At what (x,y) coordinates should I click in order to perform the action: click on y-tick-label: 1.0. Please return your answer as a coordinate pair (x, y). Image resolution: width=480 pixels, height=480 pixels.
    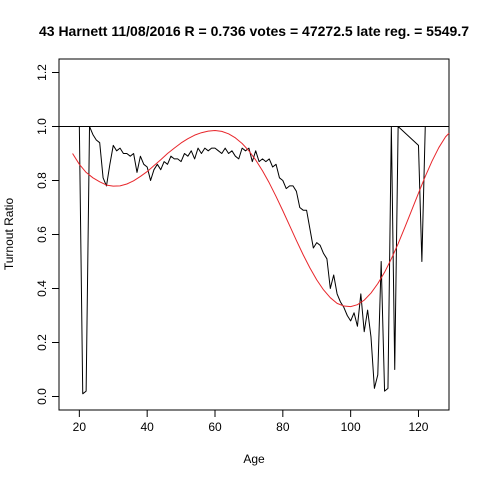
    Looking at the image, I should click on (42, 126).